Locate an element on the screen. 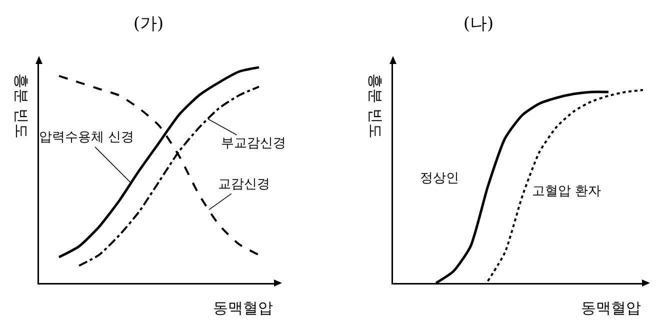 The image size is (661, 326). text: 정상인 is located at coordinates (439, 178).